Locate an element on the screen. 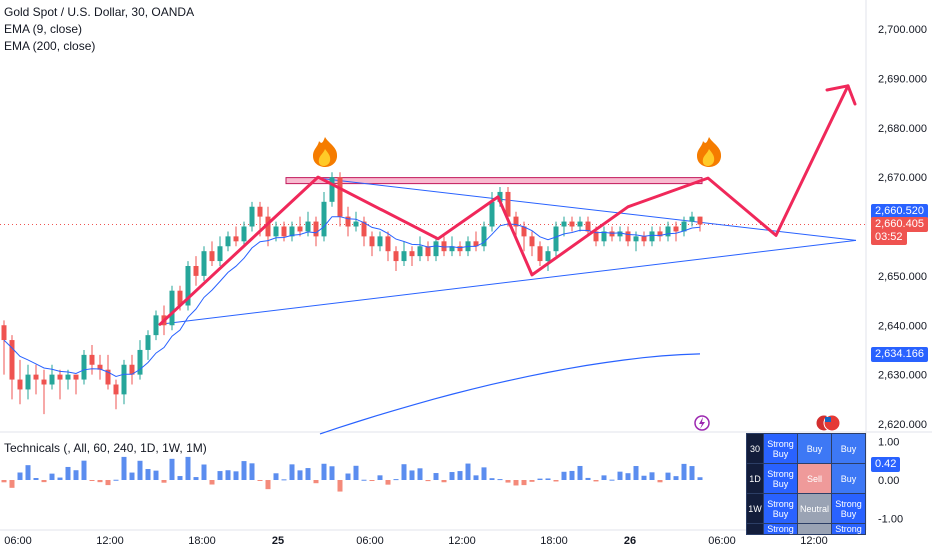  rating-cell: Buy is located at coordinates (848, 478).